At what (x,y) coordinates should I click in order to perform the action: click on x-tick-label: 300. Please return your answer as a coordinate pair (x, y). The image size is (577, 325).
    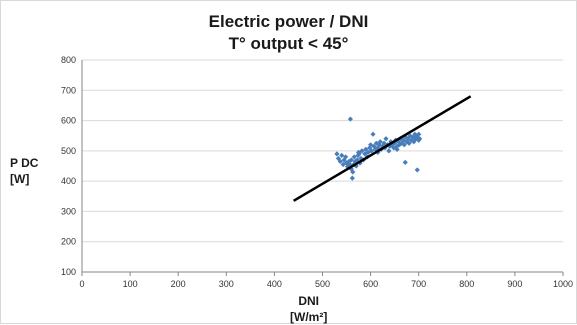
    Looking at the image, I should click on (226, 284).